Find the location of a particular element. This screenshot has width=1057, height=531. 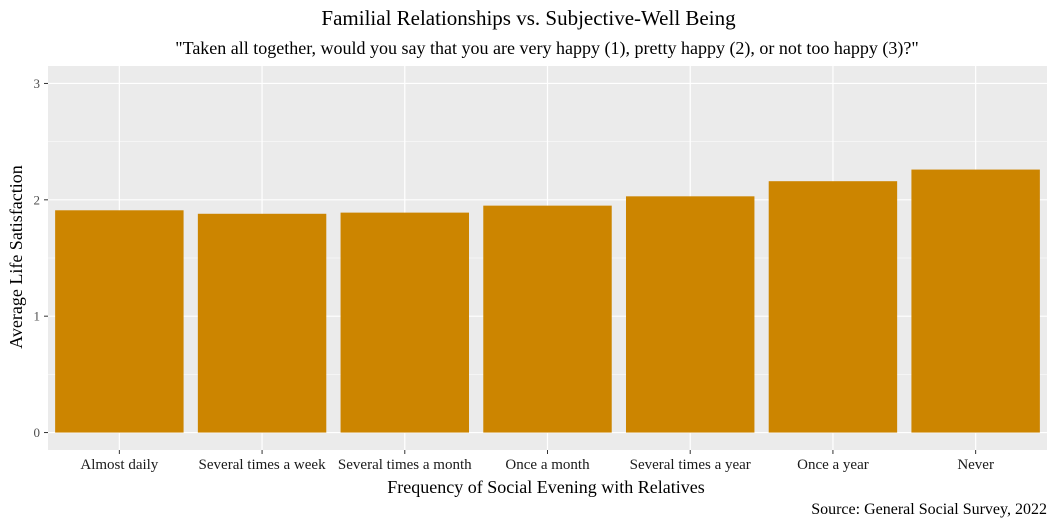

x-tick-label: Several times a year is located at coordinates (690, 465).